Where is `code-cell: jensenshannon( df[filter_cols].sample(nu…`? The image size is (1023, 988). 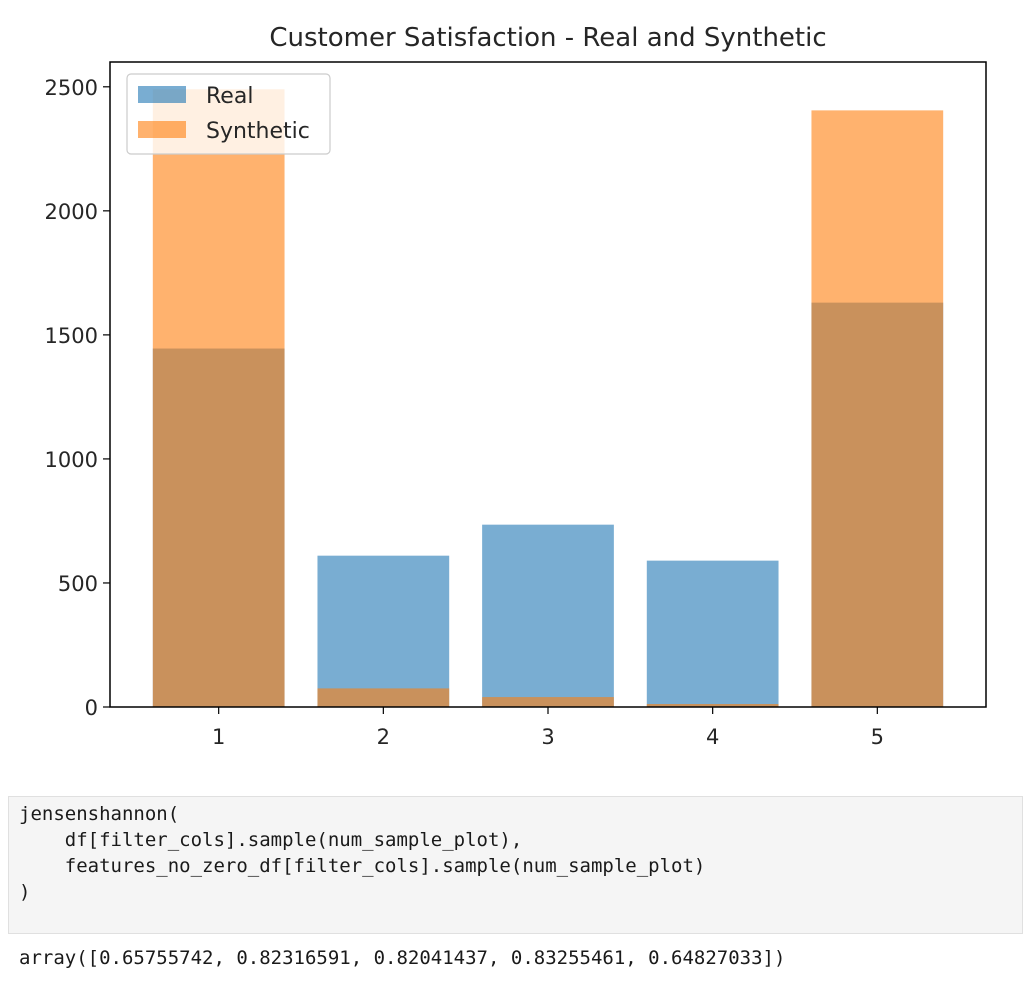 code-cell: jensenshannon( df[filter_cols].sample(nu… is located at coordinates (515, 865).